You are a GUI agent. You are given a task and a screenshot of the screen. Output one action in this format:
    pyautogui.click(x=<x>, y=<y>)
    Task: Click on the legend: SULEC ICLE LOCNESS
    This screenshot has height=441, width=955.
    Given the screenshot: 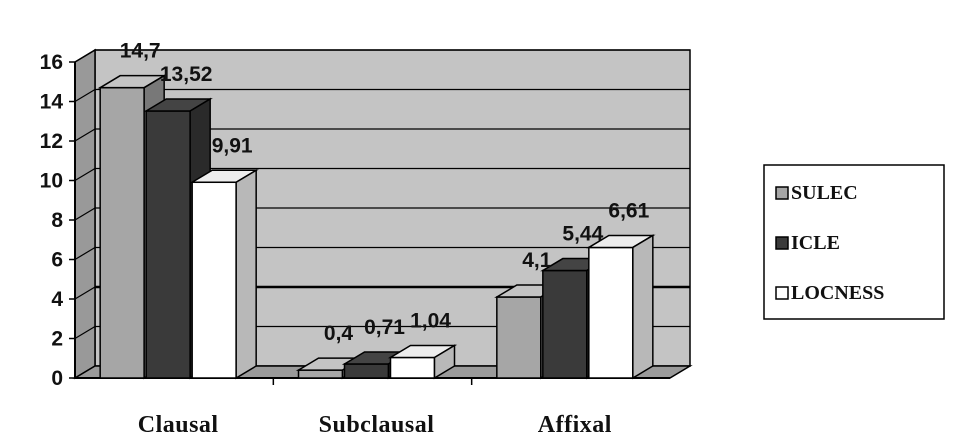 What is the action you would take?
    pyautogui.click(x=854, y=242)
    